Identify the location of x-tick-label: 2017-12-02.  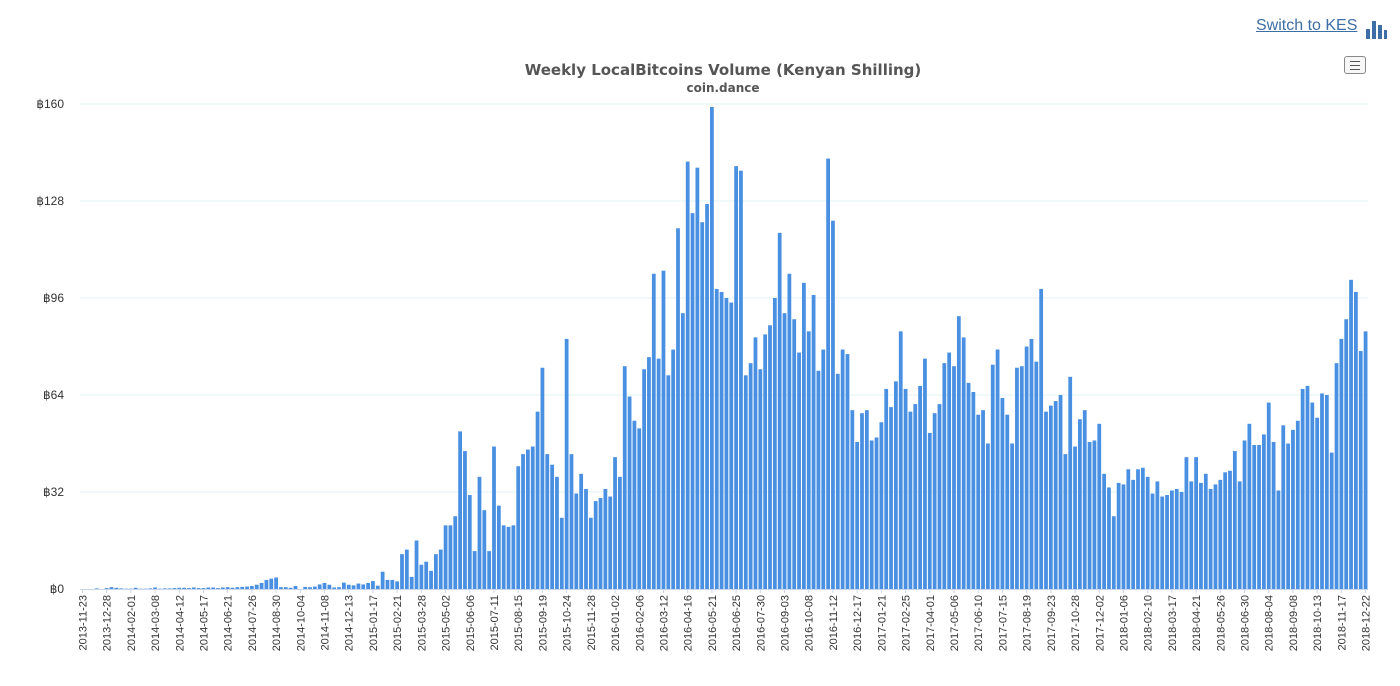
(1100, 623).